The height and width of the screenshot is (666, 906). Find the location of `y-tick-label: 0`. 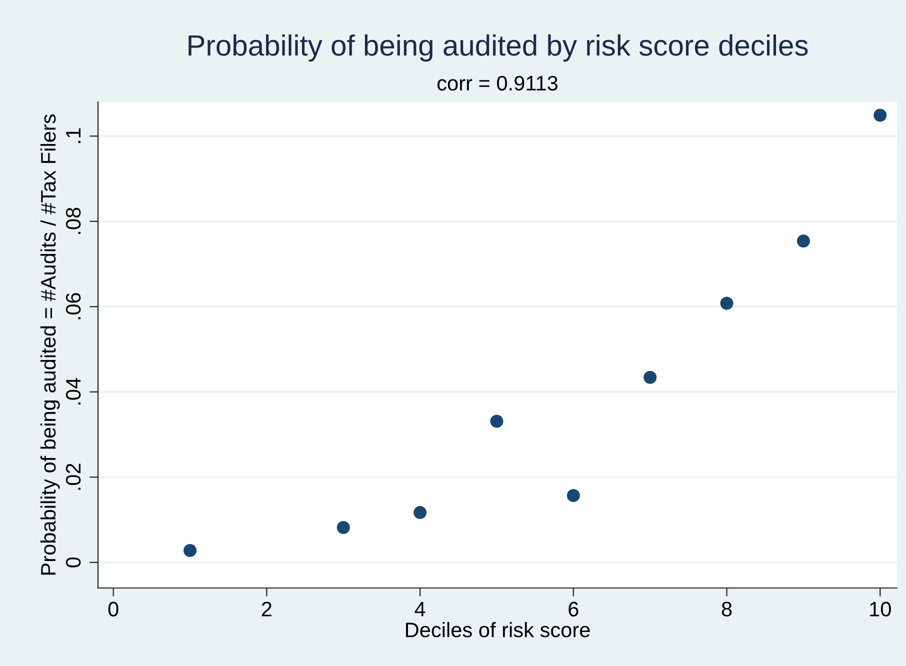

y-tick-label: 0 is located at coordinates (73, 562).